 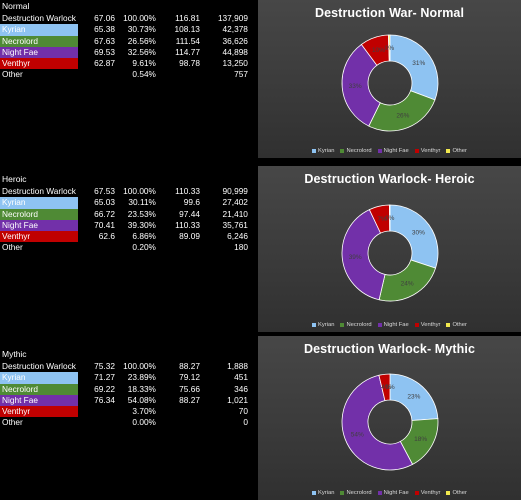 What do you see at coordinates (104, 18) in the screenshot?
I see `cell-c1: 67.06` at bounding box center [104, 18].